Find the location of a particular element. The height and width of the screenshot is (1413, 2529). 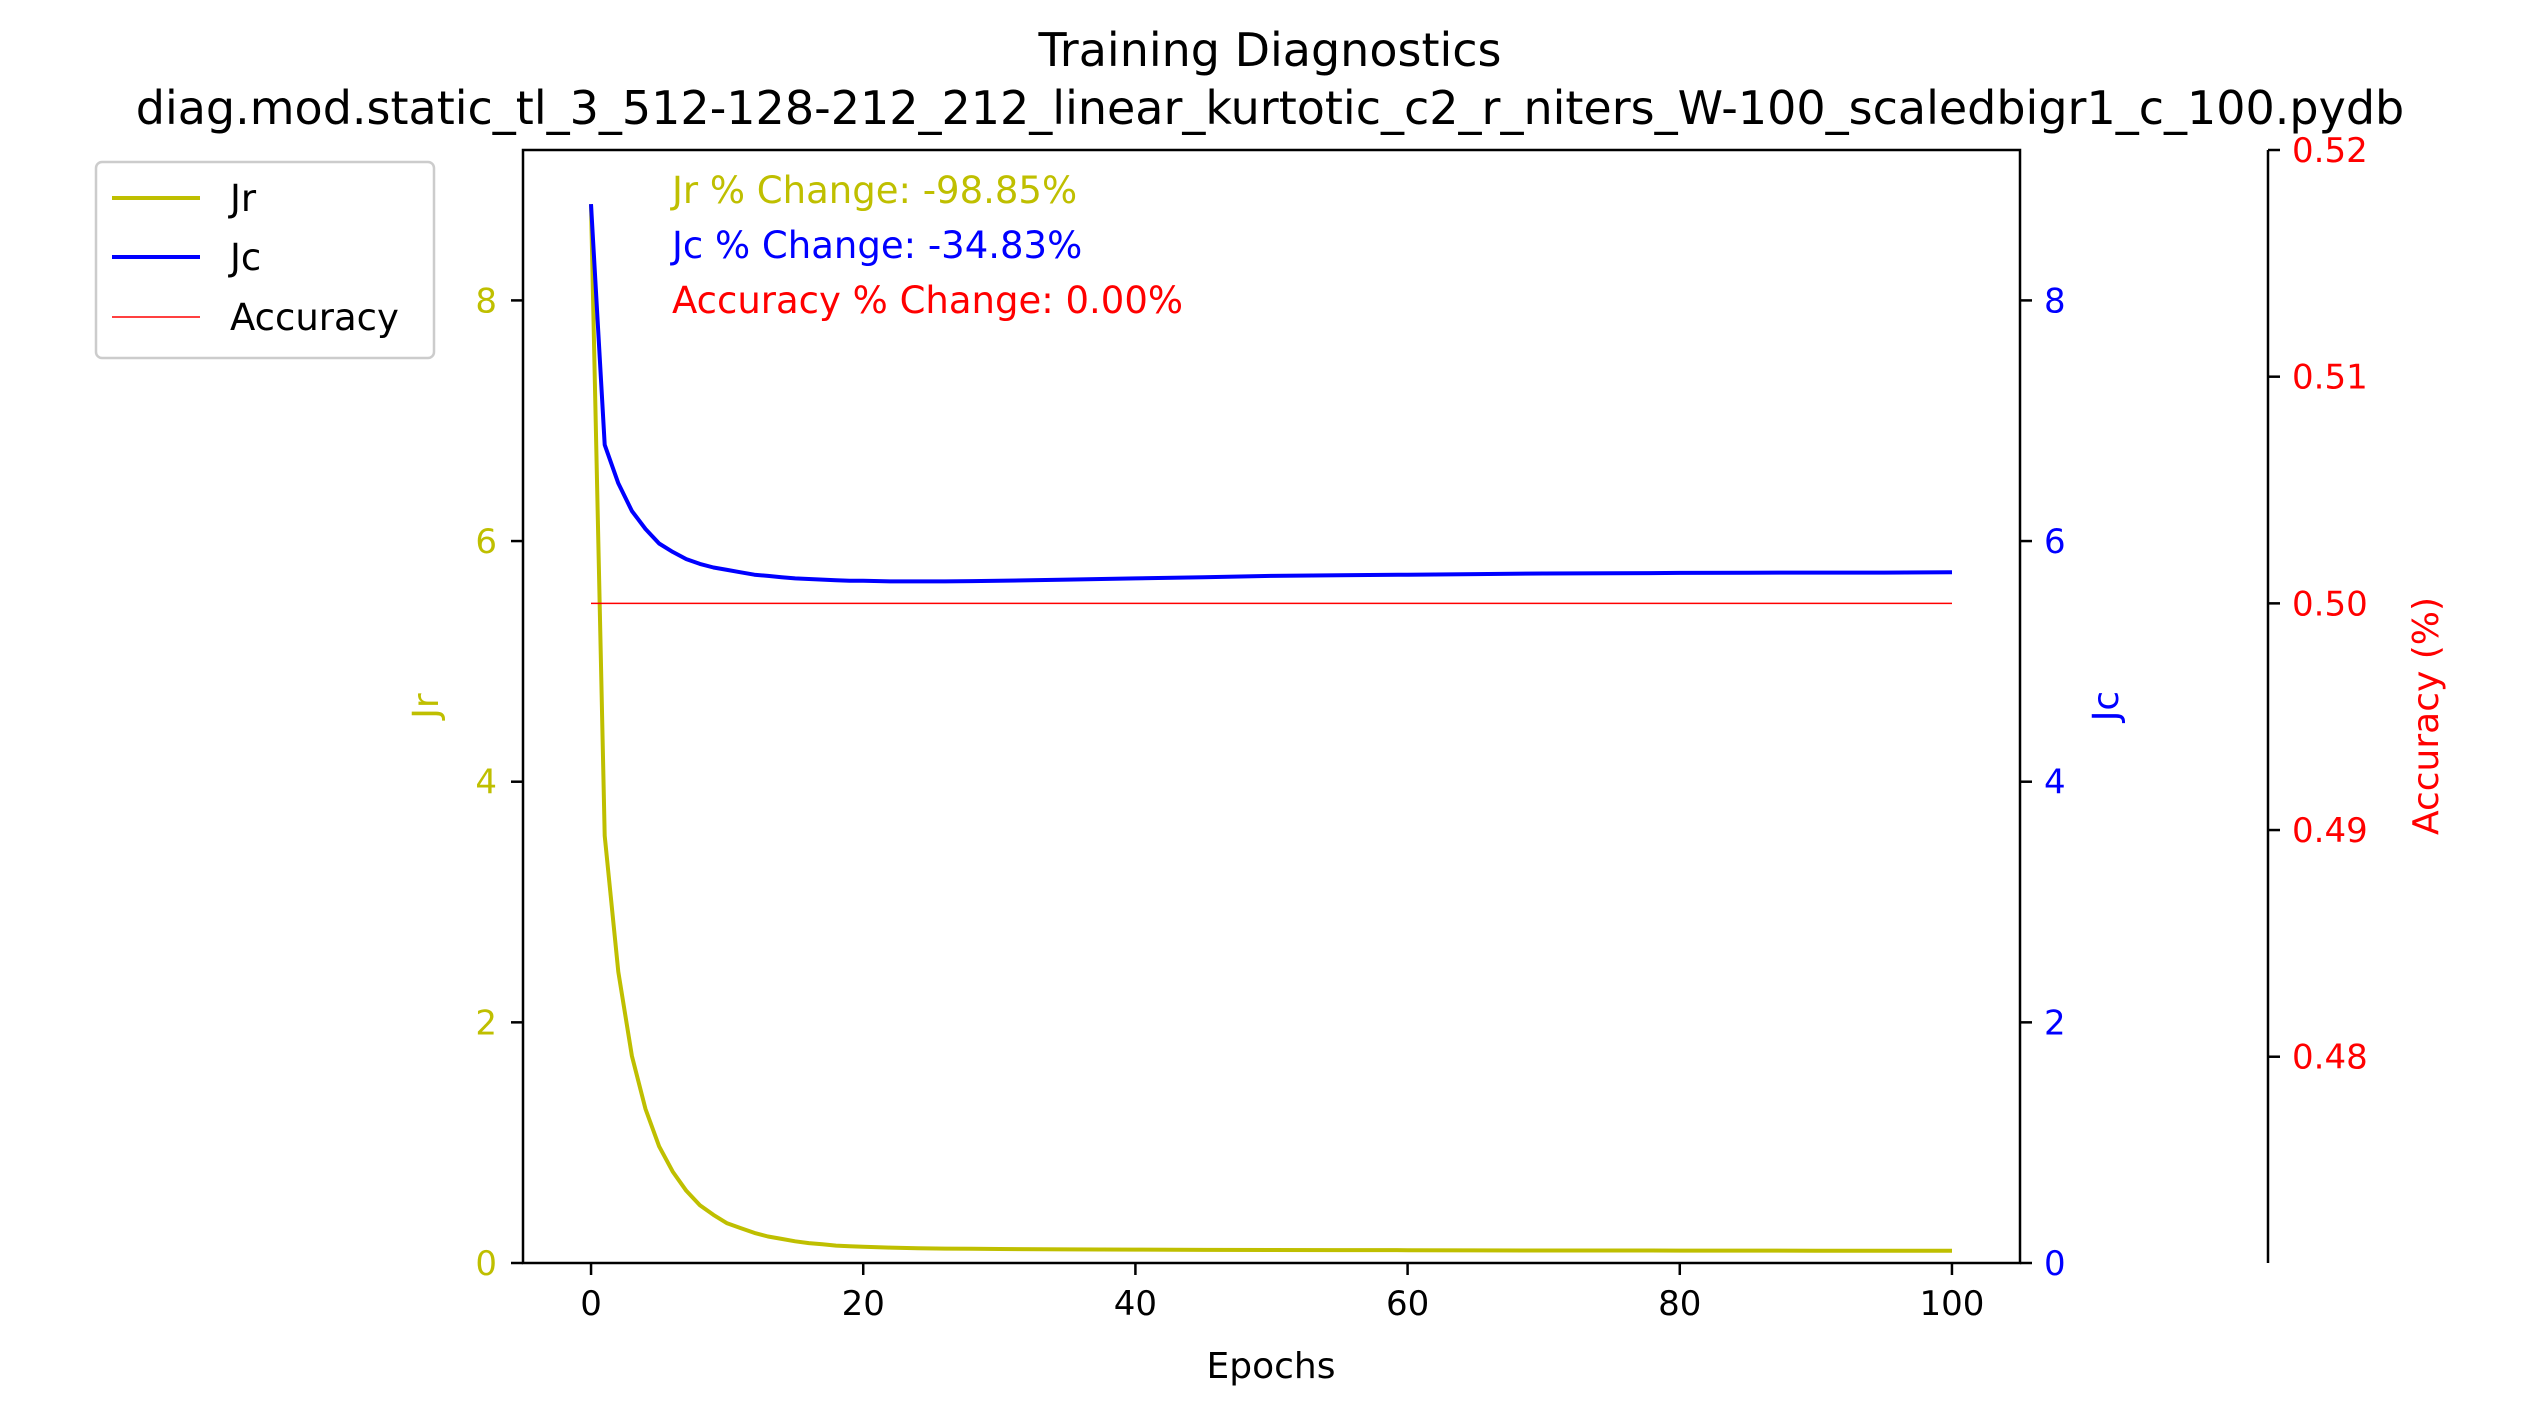

x-tick-label: 60 is located at coordinates (1407, 1304).